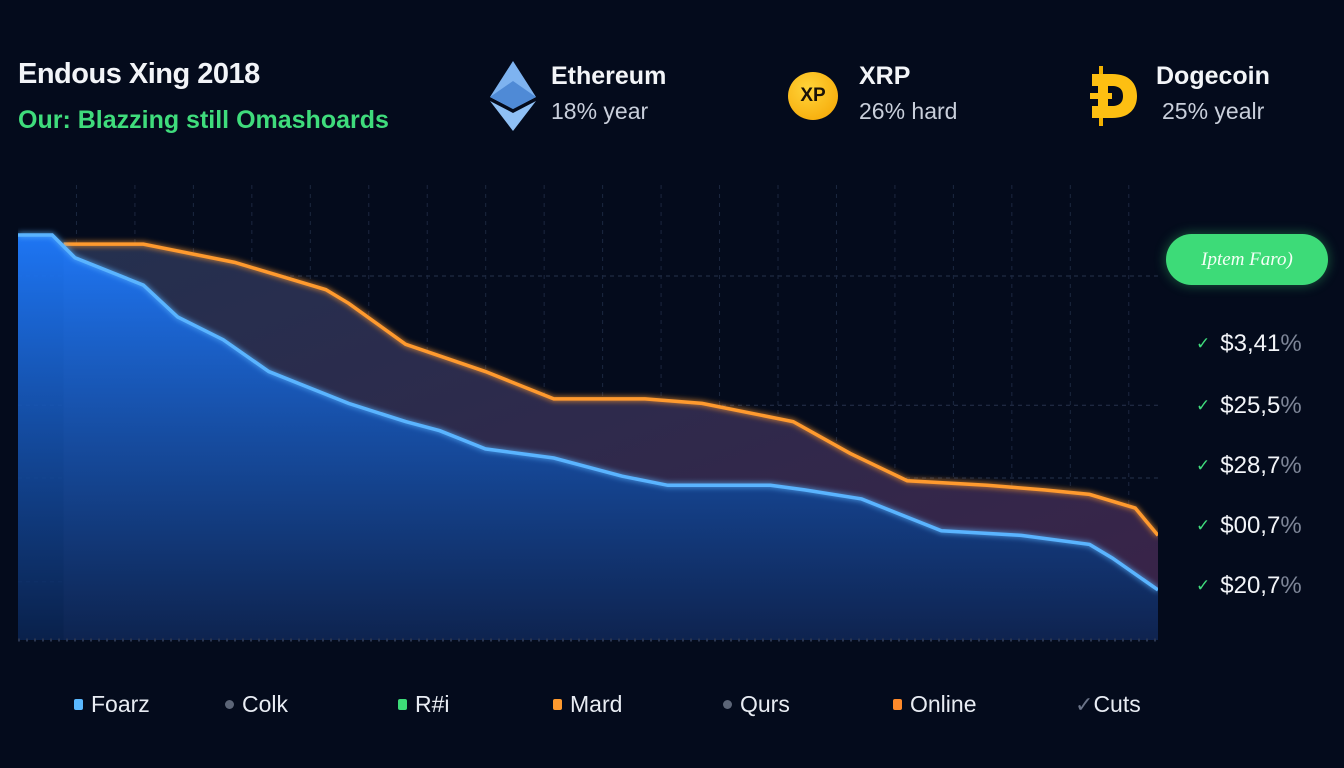 The width and height of the screenshot is (1344, 768). I want to click on legend-item: Qurs, so click(756, 704).